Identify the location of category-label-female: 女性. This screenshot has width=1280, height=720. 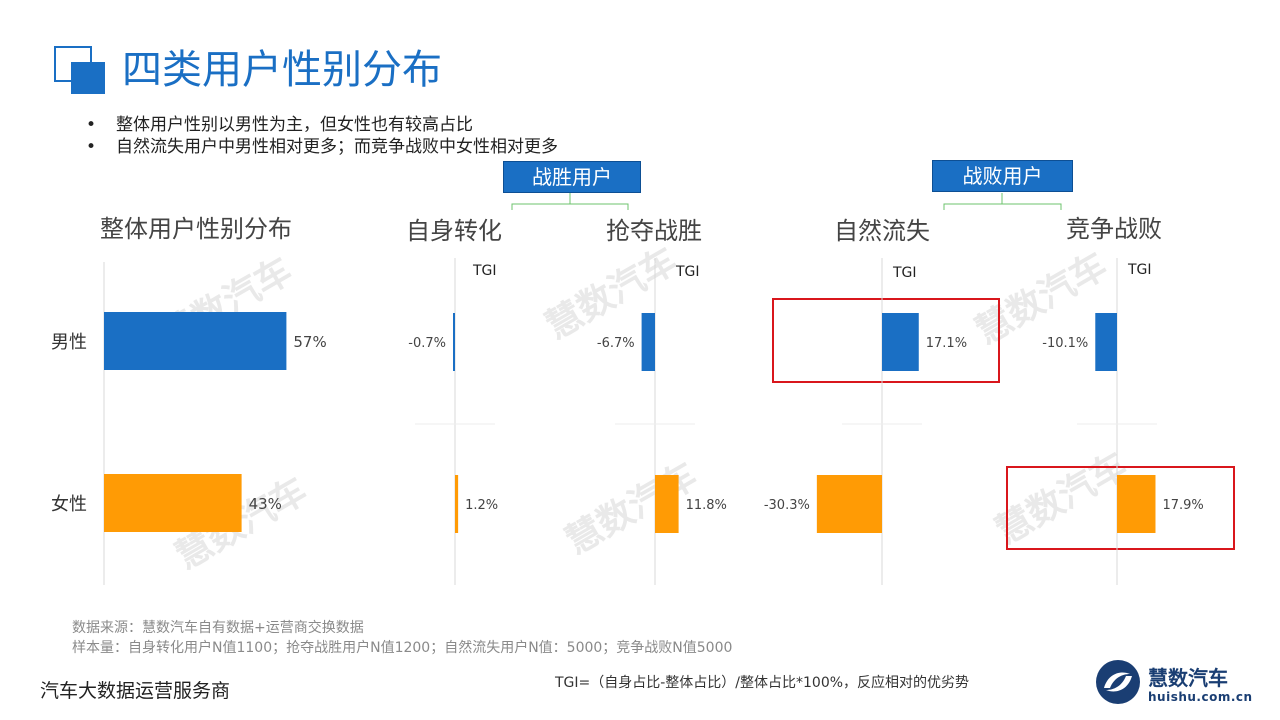
(69, 504).